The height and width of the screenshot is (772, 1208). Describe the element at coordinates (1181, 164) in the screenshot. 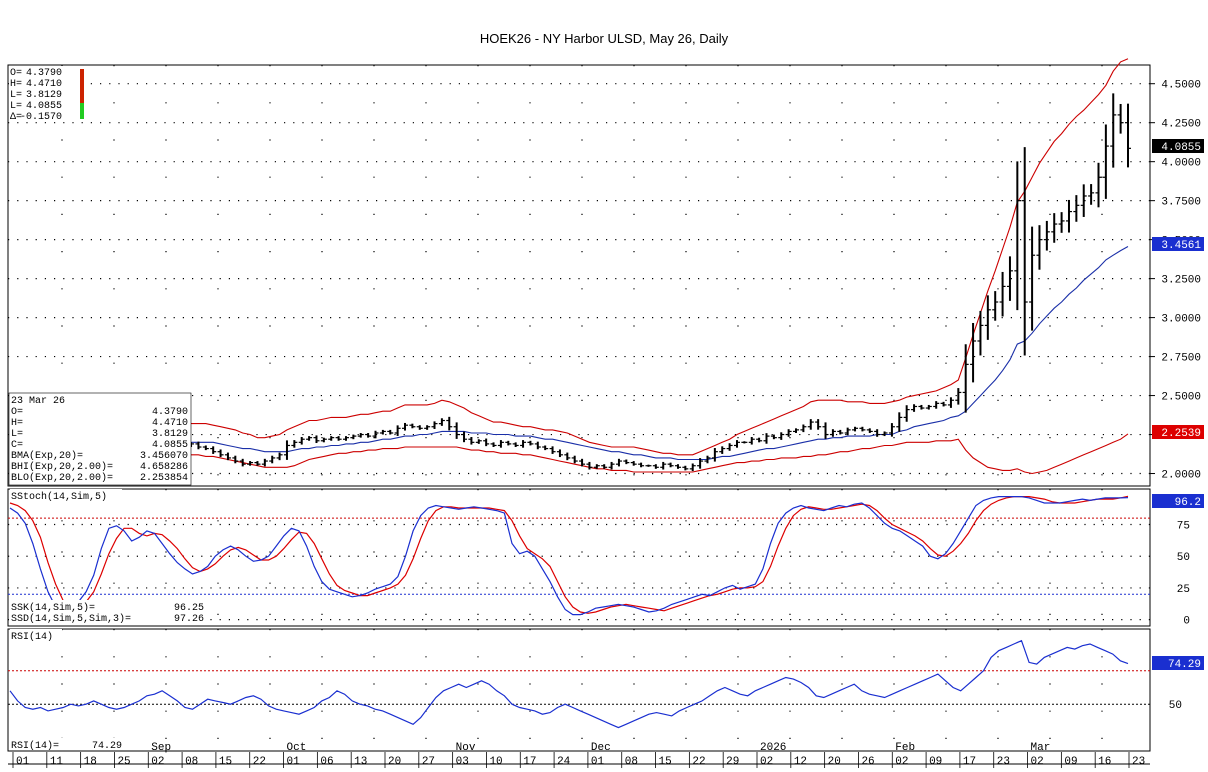

I see `price-tick-label: 4.0000` at that location.